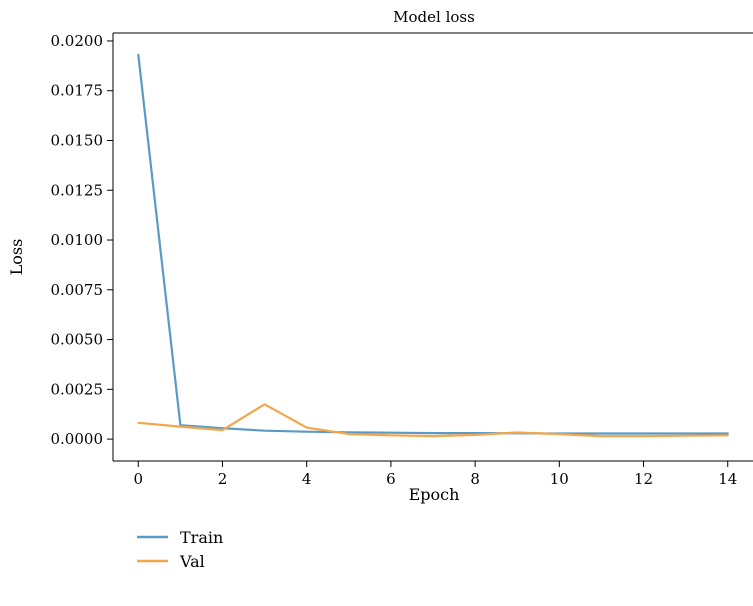 Image resolution: width=753 pixels, height=606 pixels. What do you see at coordinates (727, 479) in the screenshot?
I see `x-tick-label: 14` at bounding box center [727, 479].